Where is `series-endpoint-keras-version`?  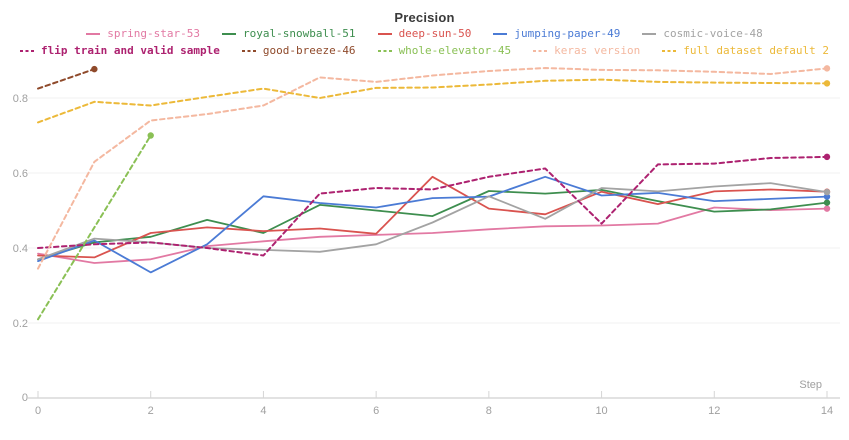
series-endpoint-keras-version is located at coordinates (827, 68).